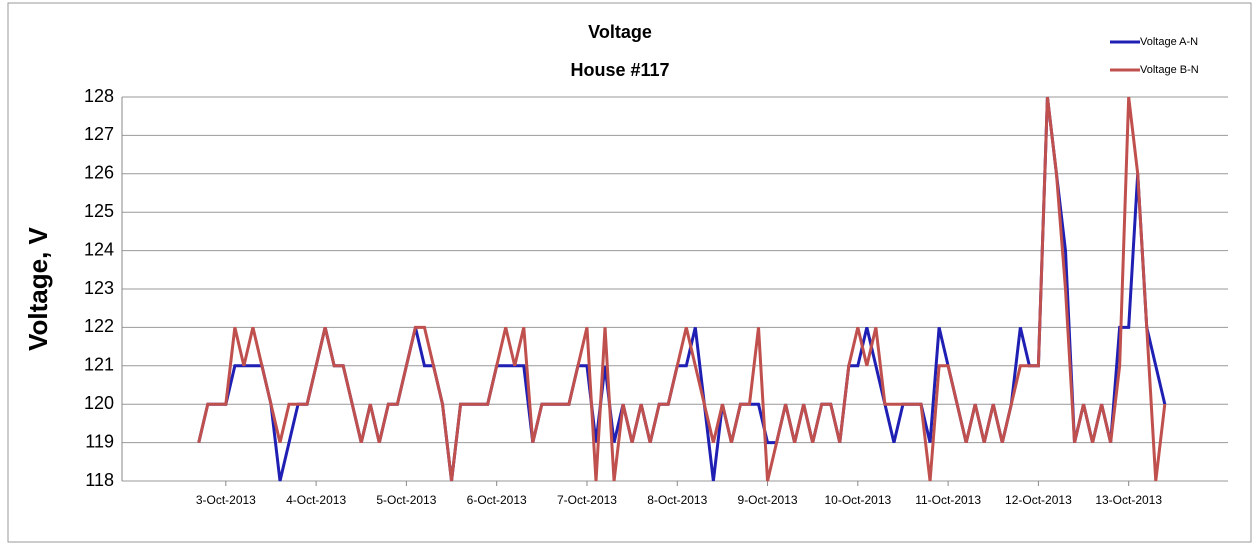  What do you see at coordinates (38, 288) in the screenshot?
I see `y-axis-label: Voltage, V` at bounding box center [38, 288].